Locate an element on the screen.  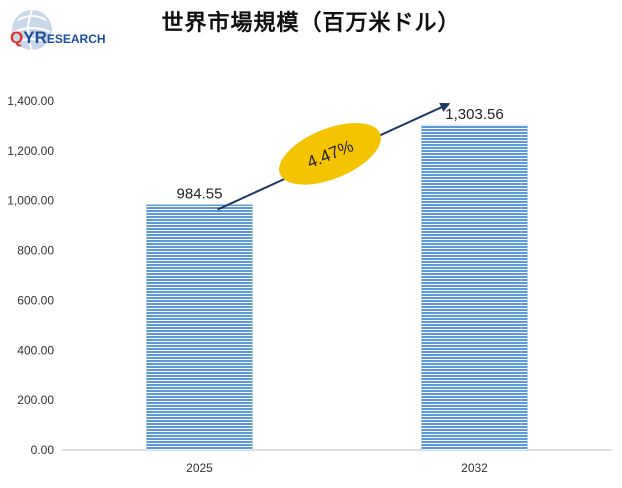
logo-letter-q: Q is located at coordinates (16, 37).